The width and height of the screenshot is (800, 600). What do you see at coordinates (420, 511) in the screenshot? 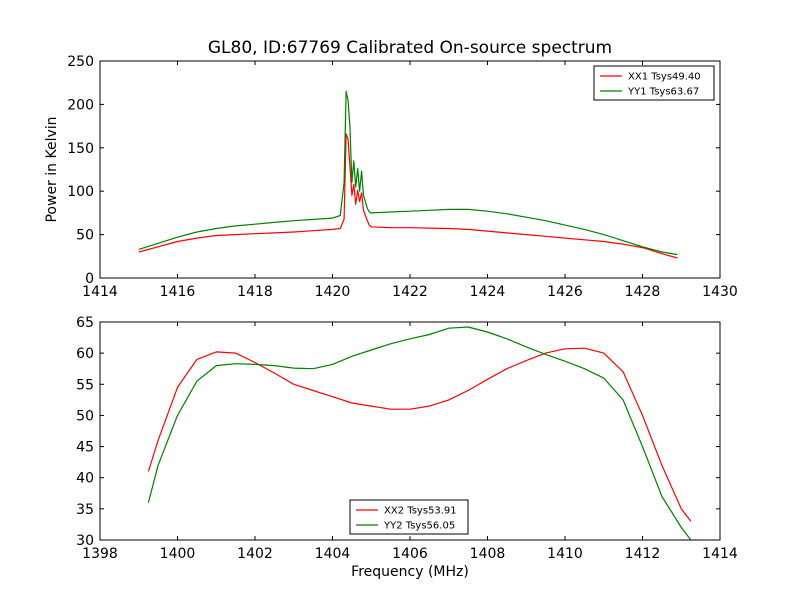
I see `legend-label: XX2 Tsys53.91` at bounding box center [420, 511].